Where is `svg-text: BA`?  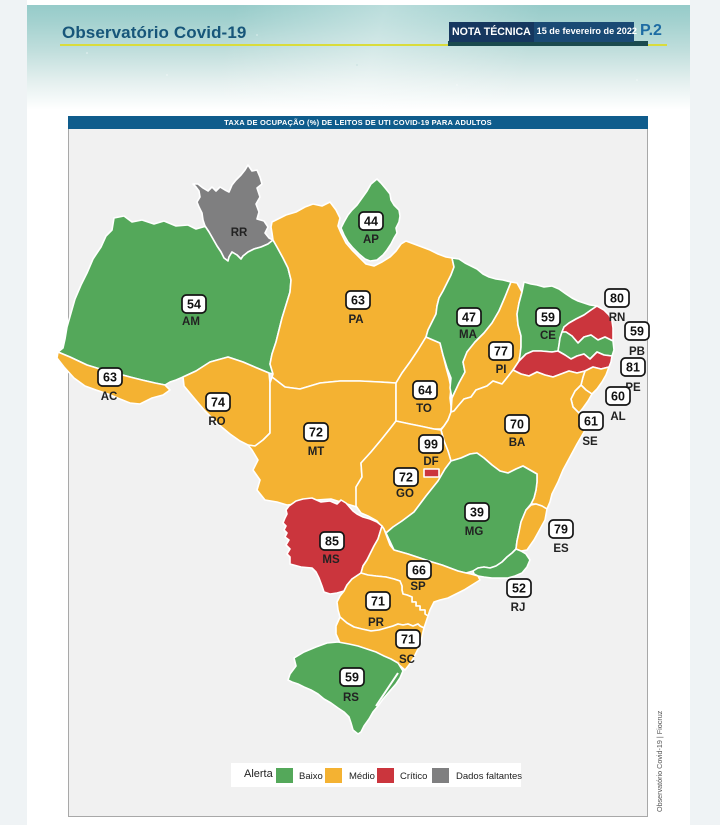
svg-text: BA is located at coordinates (517, 443).